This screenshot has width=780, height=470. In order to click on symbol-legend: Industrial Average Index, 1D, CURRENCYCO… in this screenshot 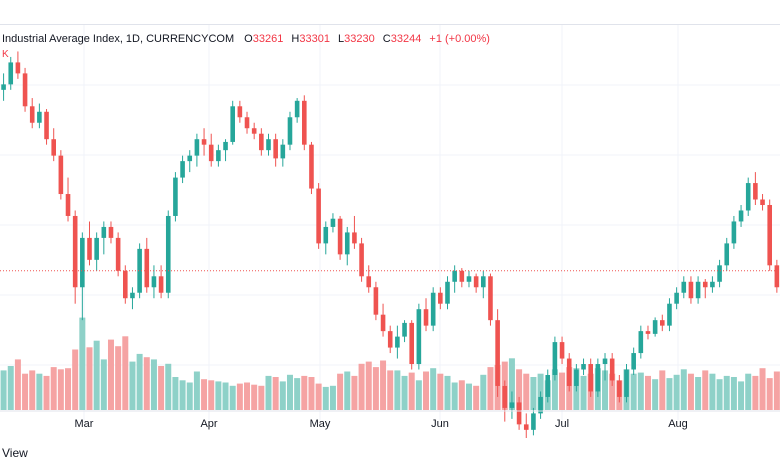, I will do `click(246, 39)`.